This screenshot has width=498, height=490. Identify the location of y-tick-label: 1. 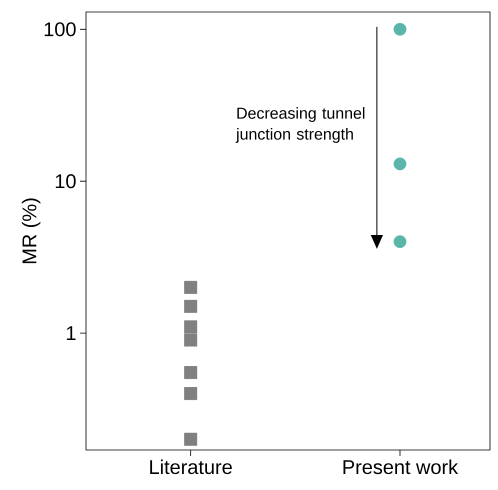
(71, 333).